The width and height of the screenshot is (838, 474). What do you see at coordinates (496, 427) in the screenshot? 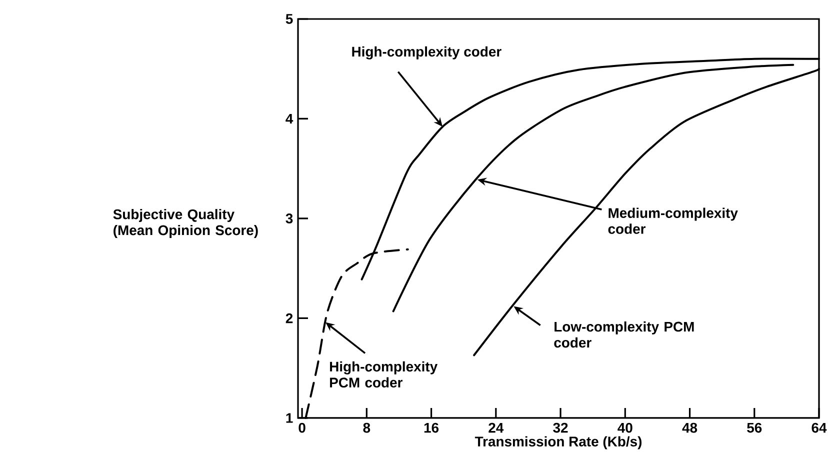
I see `x-tick-label: 24` at bounding box center [496, 427].